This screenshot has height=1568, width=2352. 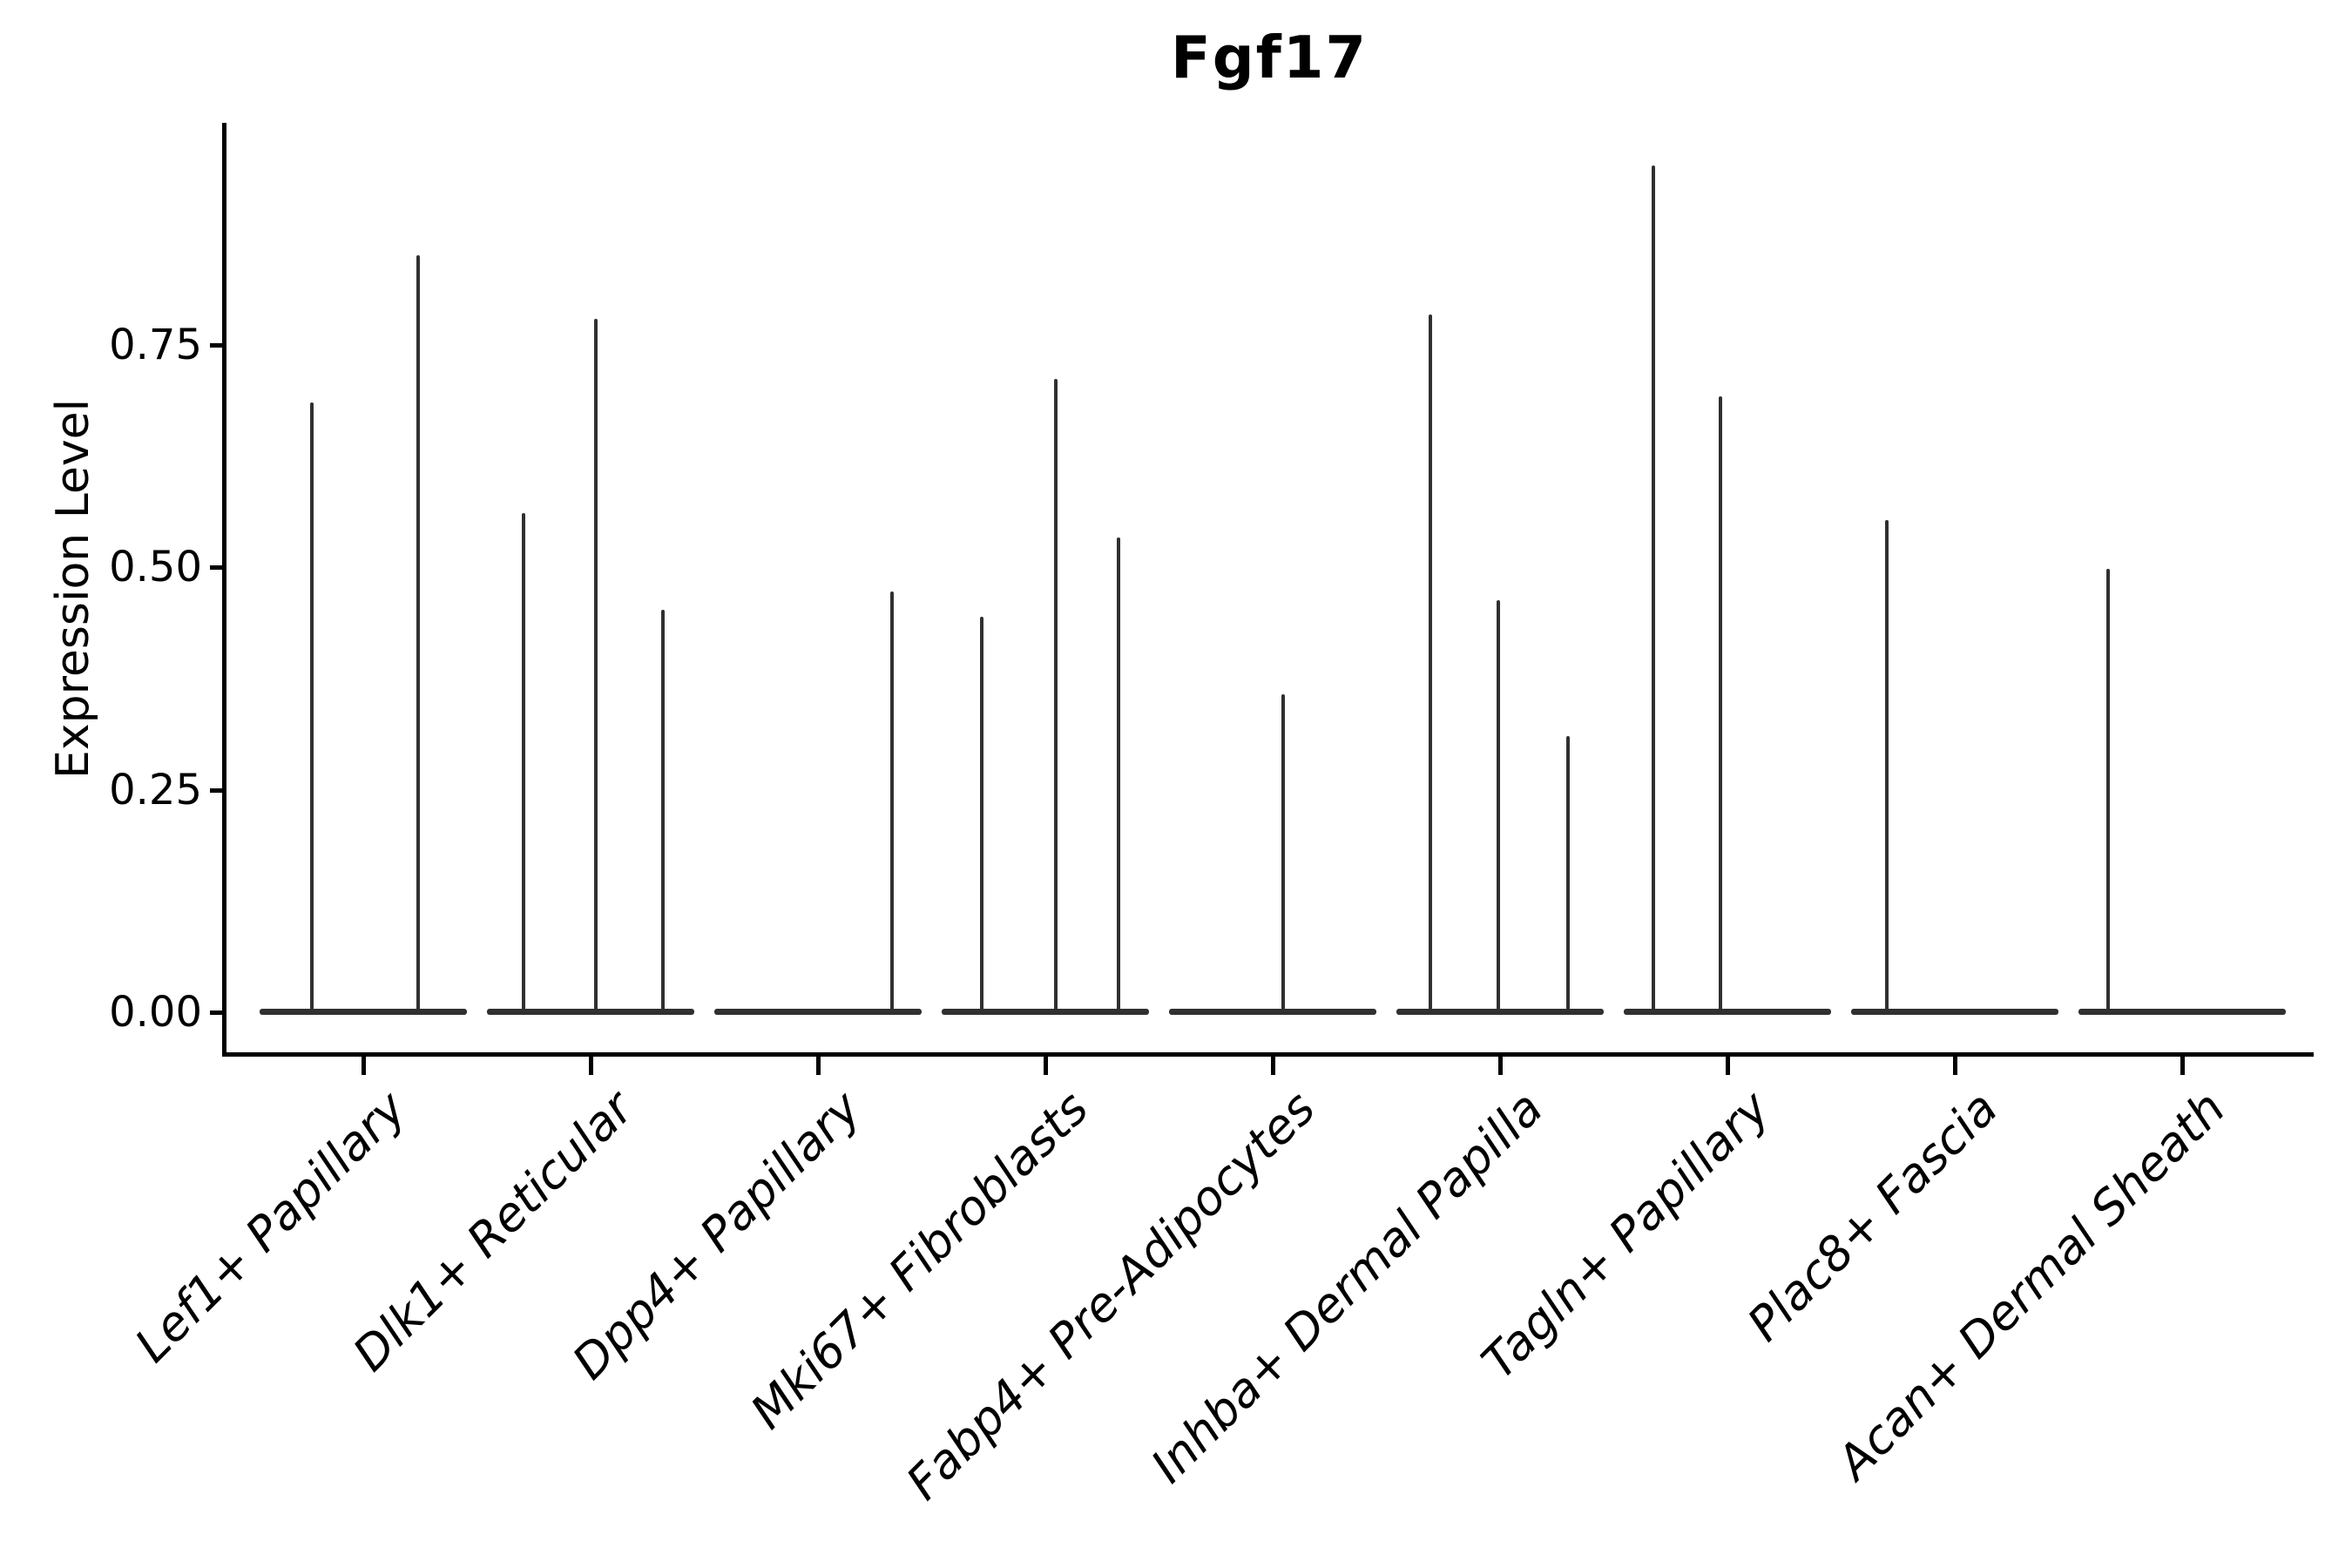 What do you see at coordinates (155, 1013) in the screenshot?
I see `y-tick-label: 0.00` at bounding box center [155, 1013].